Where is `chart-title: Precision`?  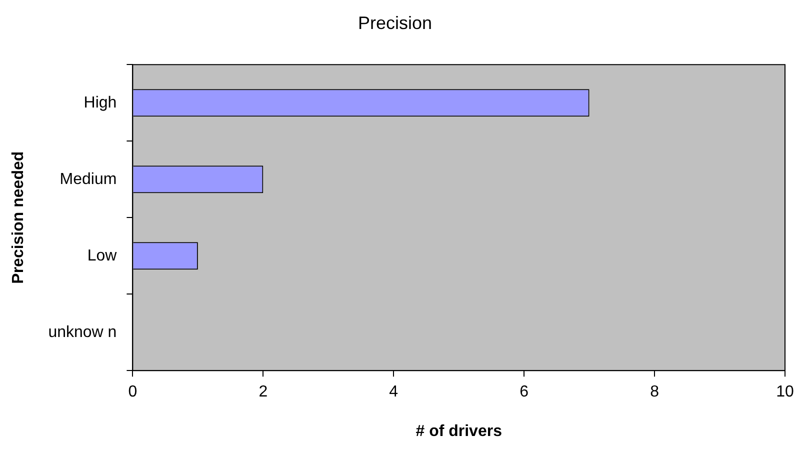
chart-title: Precision is located at coordinates (395, 22).